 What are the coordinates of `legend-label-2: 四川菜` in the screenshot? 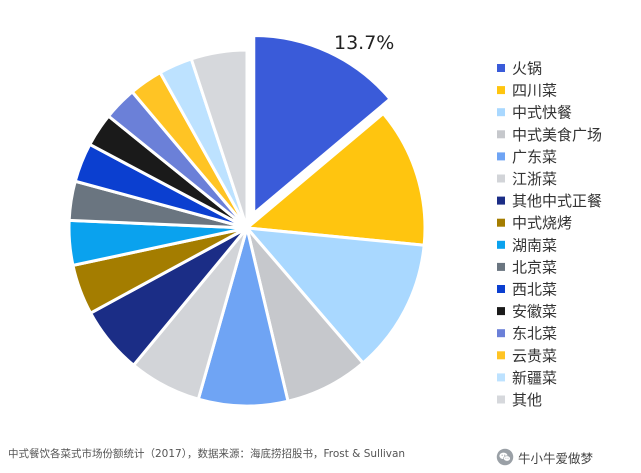 It's located at (534, 91).